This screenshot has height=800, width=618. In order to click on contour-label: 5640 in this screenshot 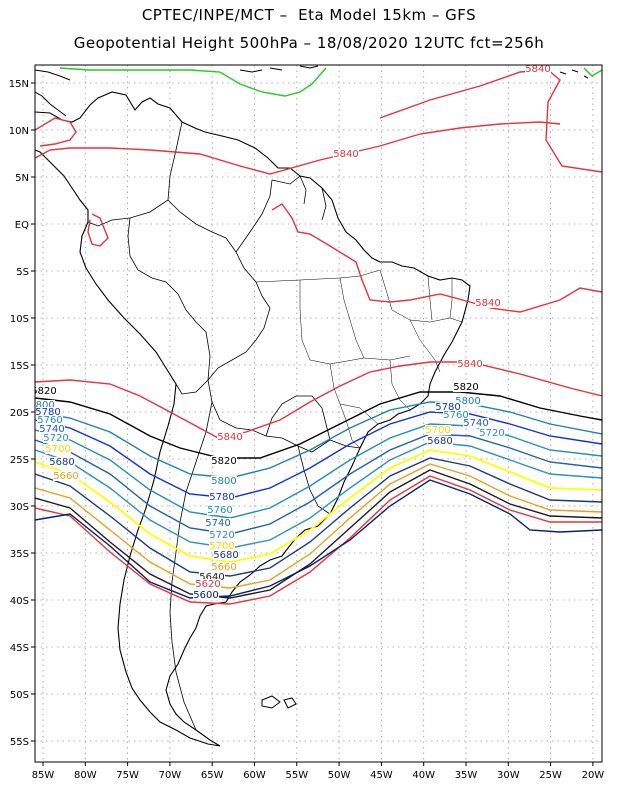, I will do `click(211, 577)`.